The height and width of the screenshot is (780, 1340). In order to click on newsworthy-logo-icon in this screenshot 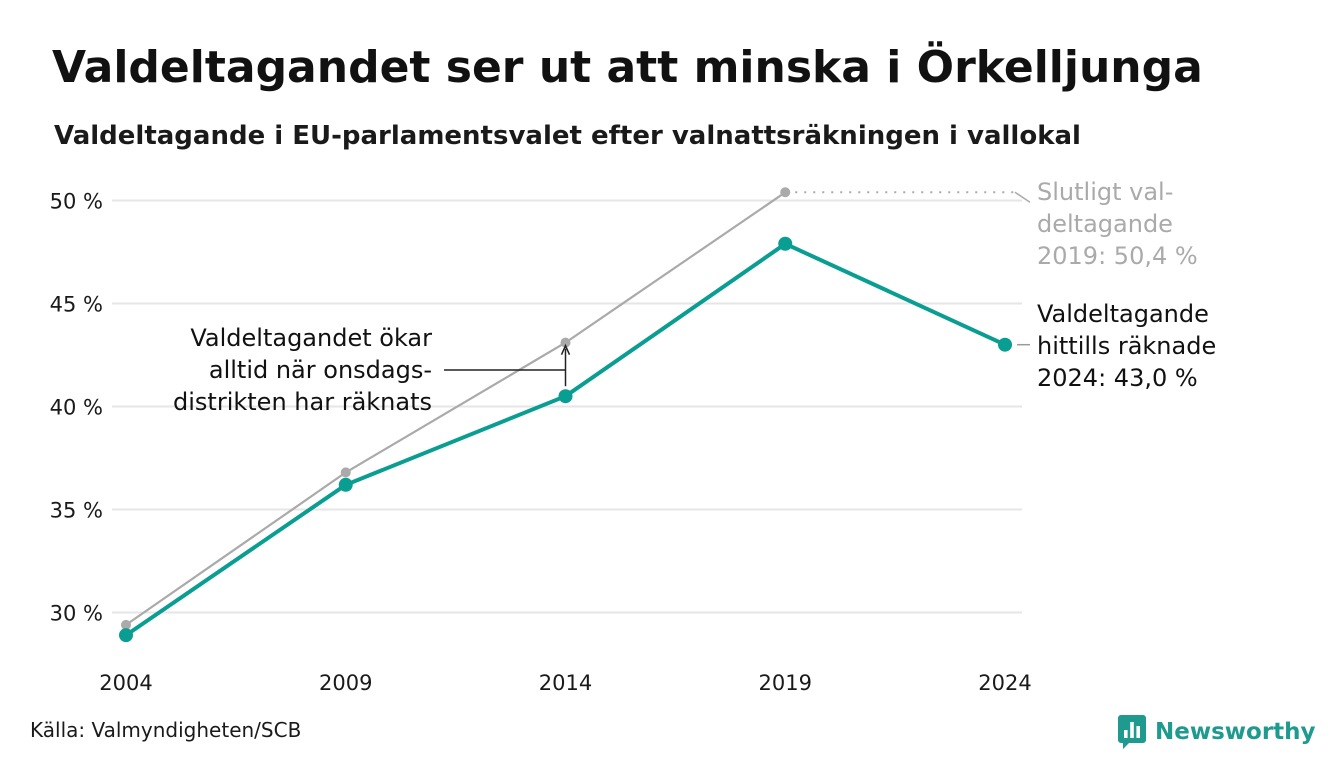, I will do `click(1132, 732)`.